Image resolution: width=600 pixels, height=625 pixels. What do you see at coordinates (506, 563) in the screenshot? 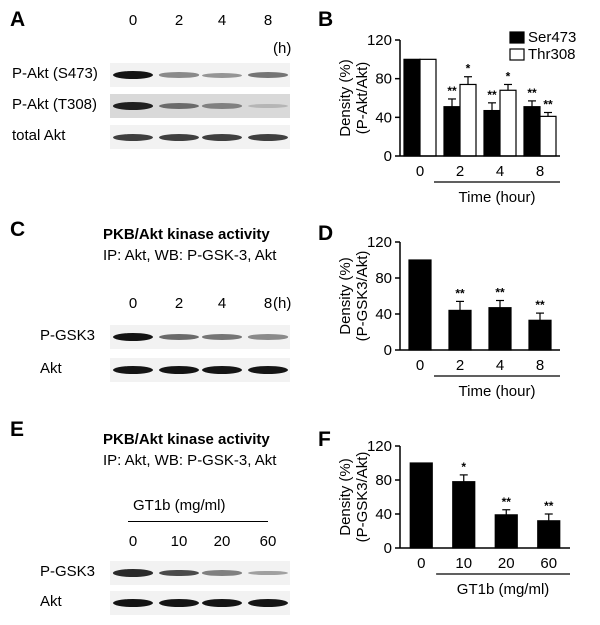
I see `x-tick-label: 20` at bounding box center [506, 563].